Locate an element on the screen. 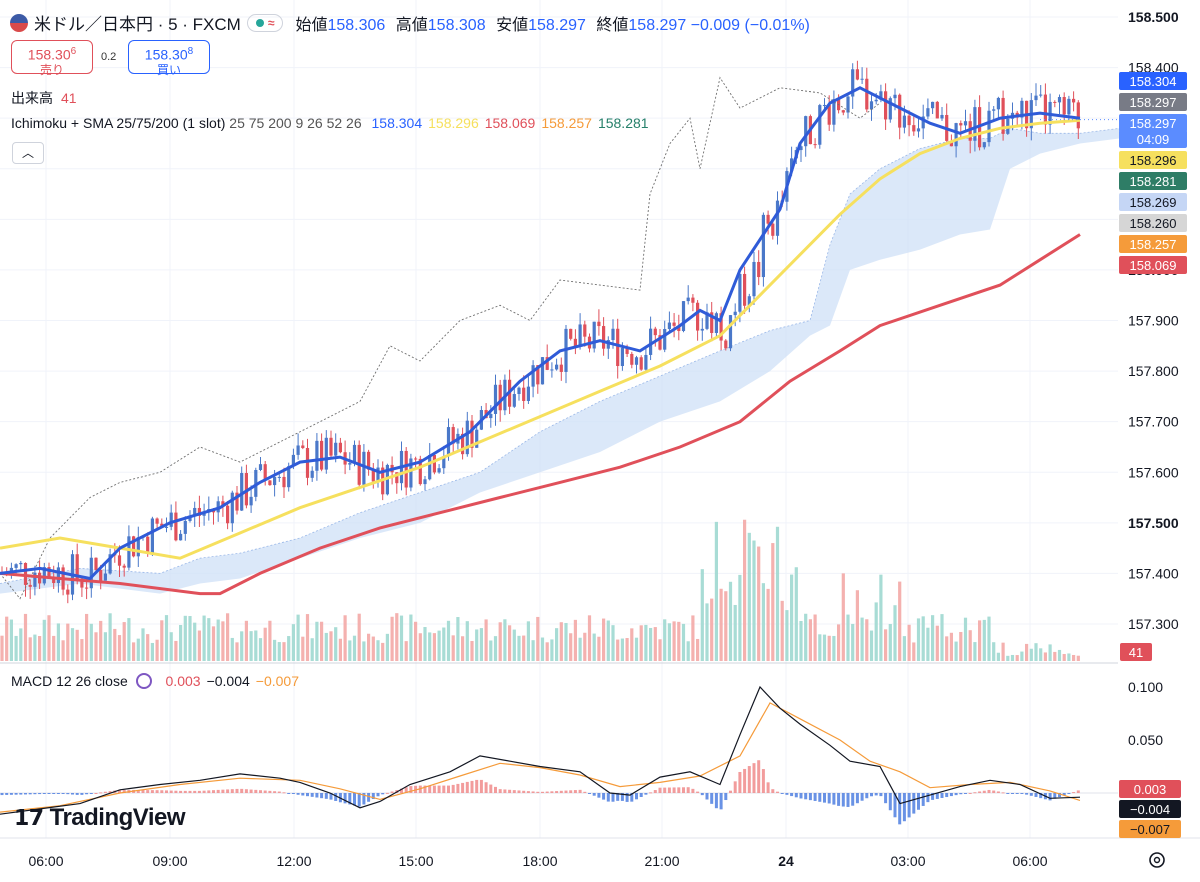  price-tick-label: 157.900 is located at coordinates (1153, 321).